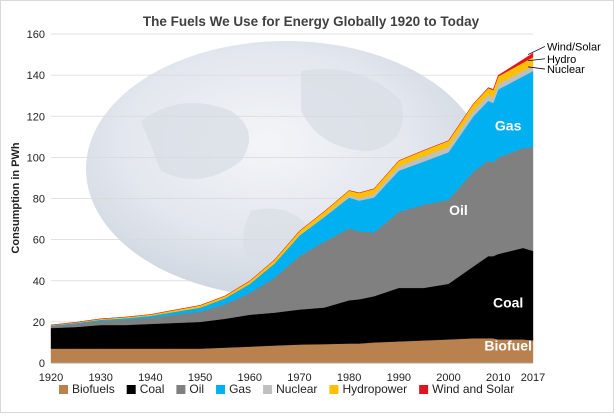 This screenshot has height=417, width=614. Describe the element at coordinates (296, 389) in the screenshot. I see `legend-label: Nuclear` at that location.